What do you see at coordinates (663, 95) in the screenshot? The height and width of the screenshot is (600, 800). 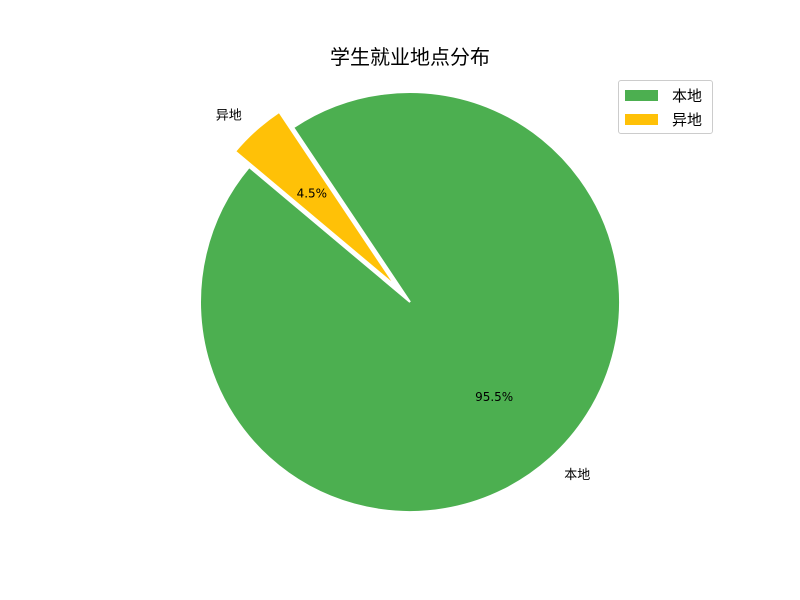 I see `legend-item-local: 本地` at bounding box center [663, 95].